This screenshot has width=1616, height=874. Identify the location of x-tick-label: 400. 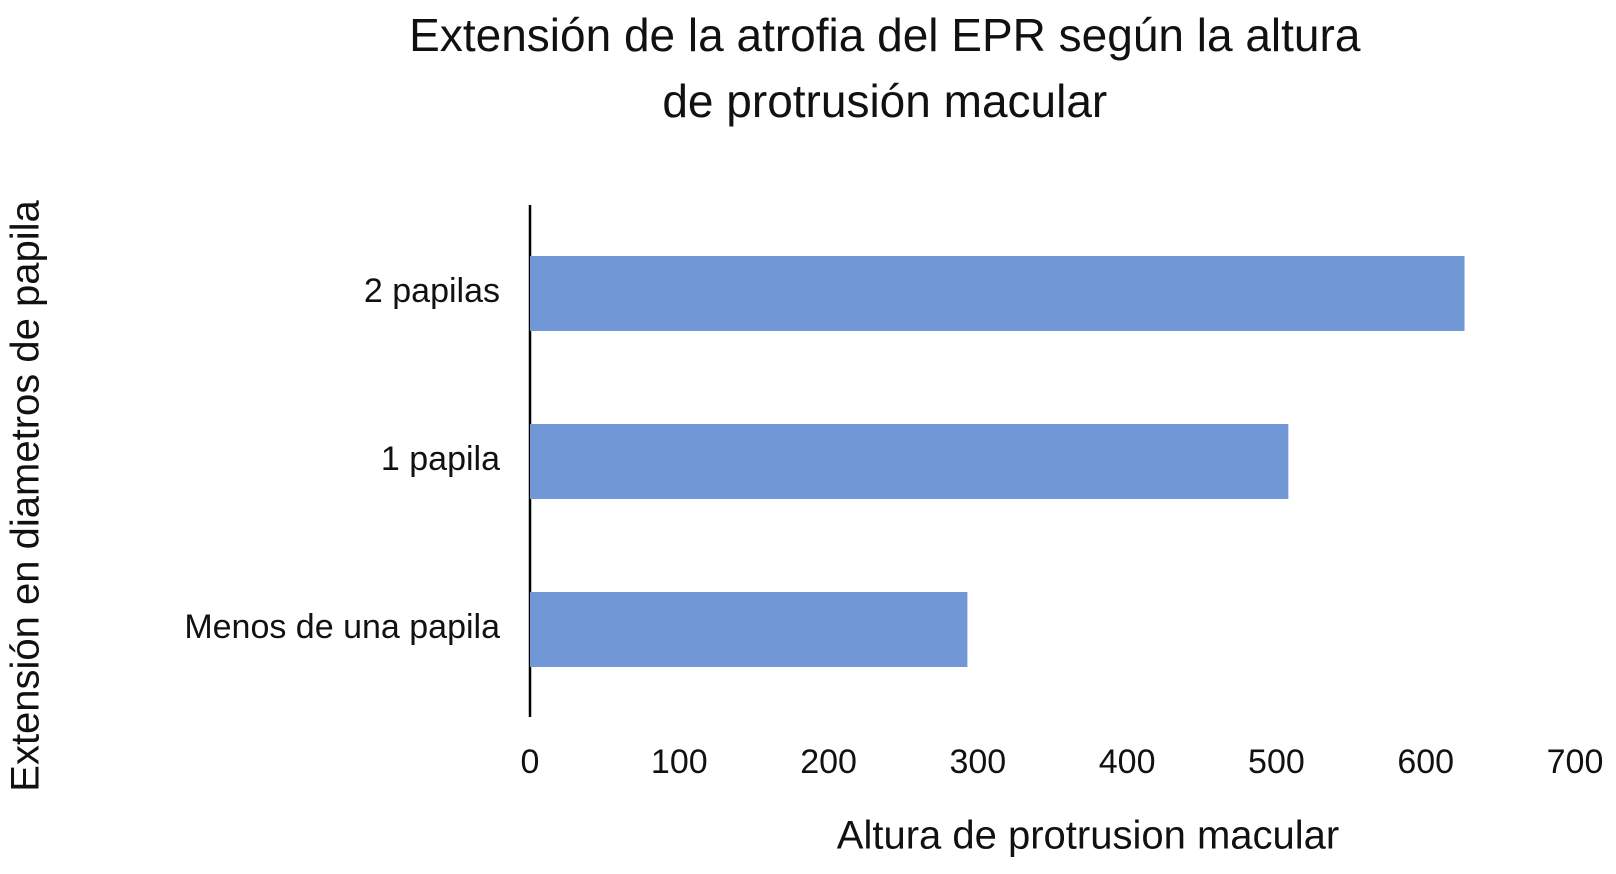
(1127, 762).